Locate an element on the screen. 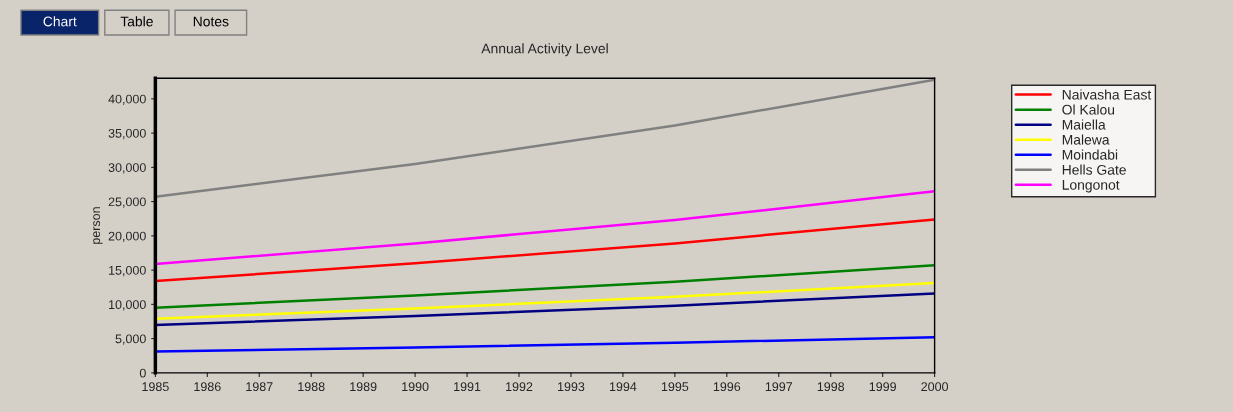 The height and width of the screenshot is (412, 1233). legend-label: Maiella is located at coordinates (1084, 124).